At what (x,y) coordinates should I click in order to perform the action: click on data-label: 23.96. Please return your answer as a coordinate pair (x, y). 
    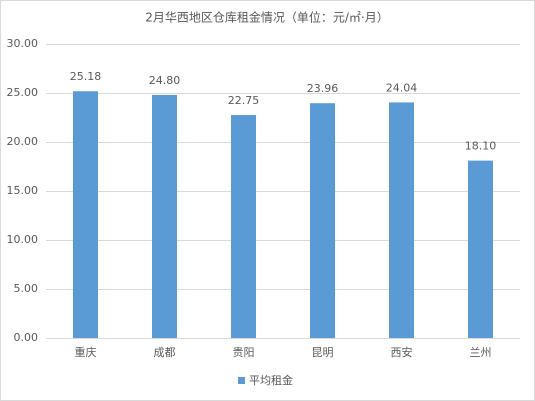
    Looking at the image, I should click on (323, 88).